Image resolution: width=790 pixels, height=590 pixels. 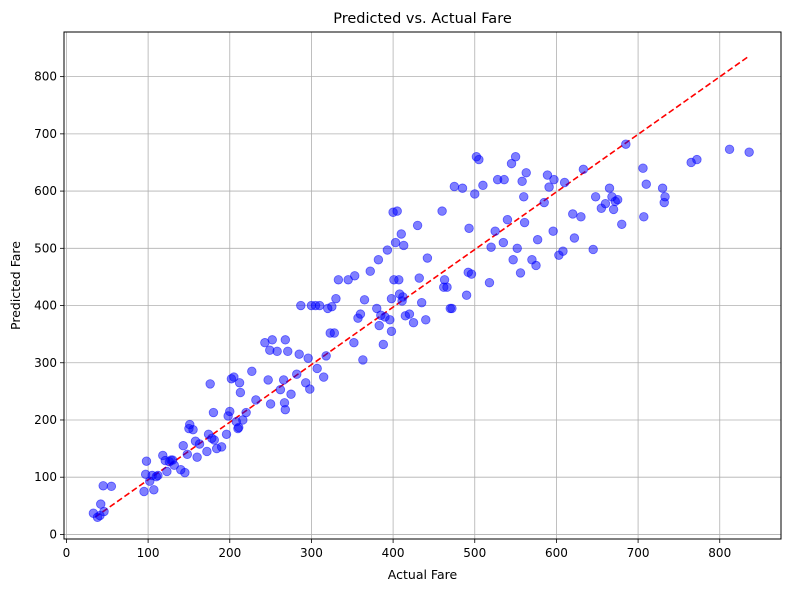 What do you see at coordinates (229, 553) in the screenshot?
I see `x-tick-label: 200` at bounding box center [229, 553].